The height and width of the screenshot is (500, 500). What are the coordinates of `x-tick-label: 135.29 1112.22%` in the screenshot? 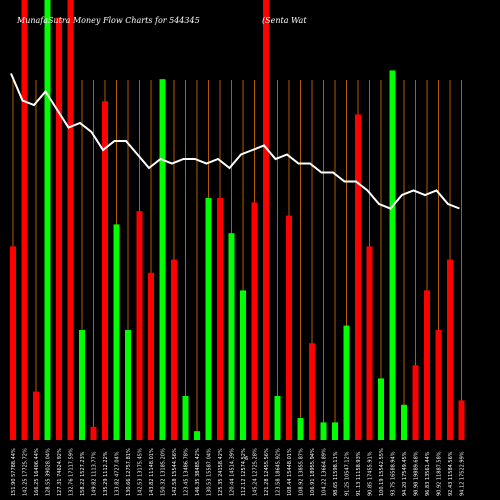 It's located at (106, 473).